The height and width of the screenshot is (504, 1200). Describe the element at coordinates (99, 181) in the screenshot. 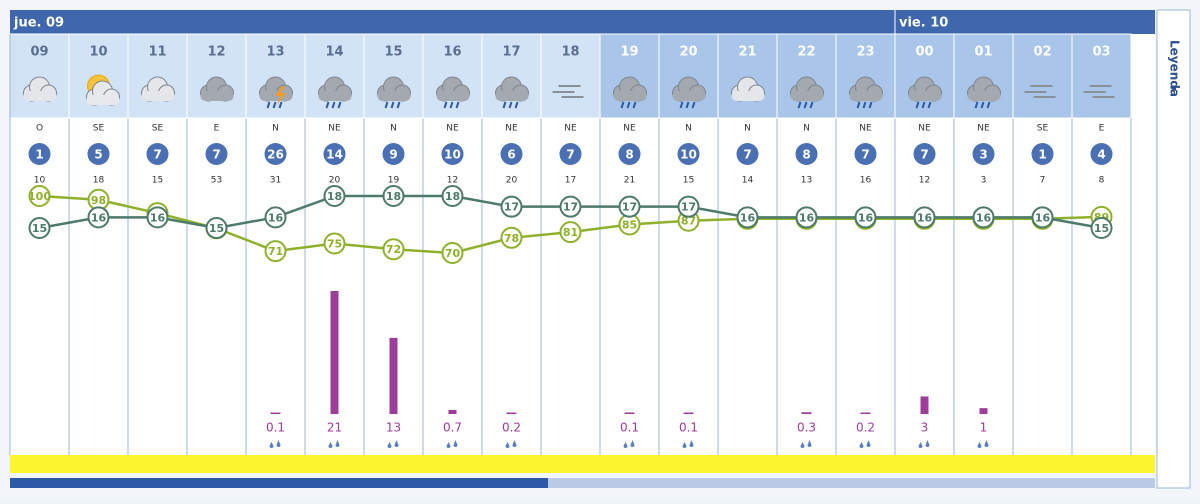

I see `gust: 18` at that location.